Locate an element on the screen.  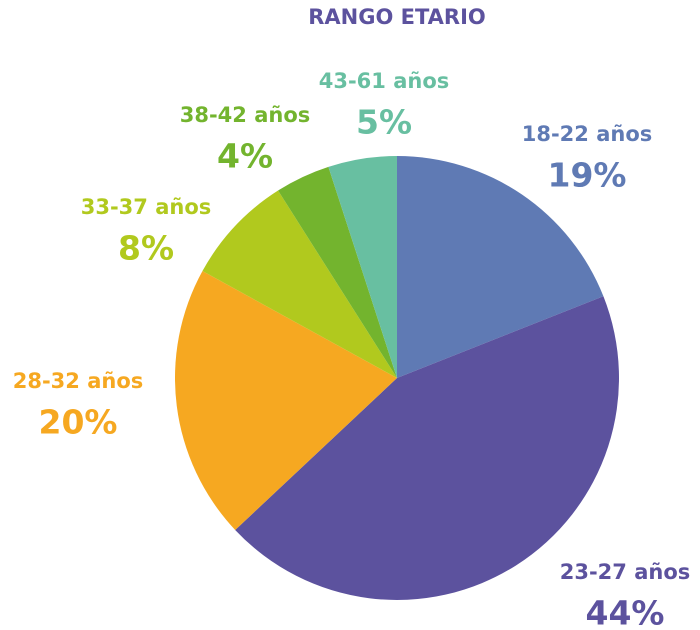
slice-value-label: 8% is located at coordinates (146, 248).